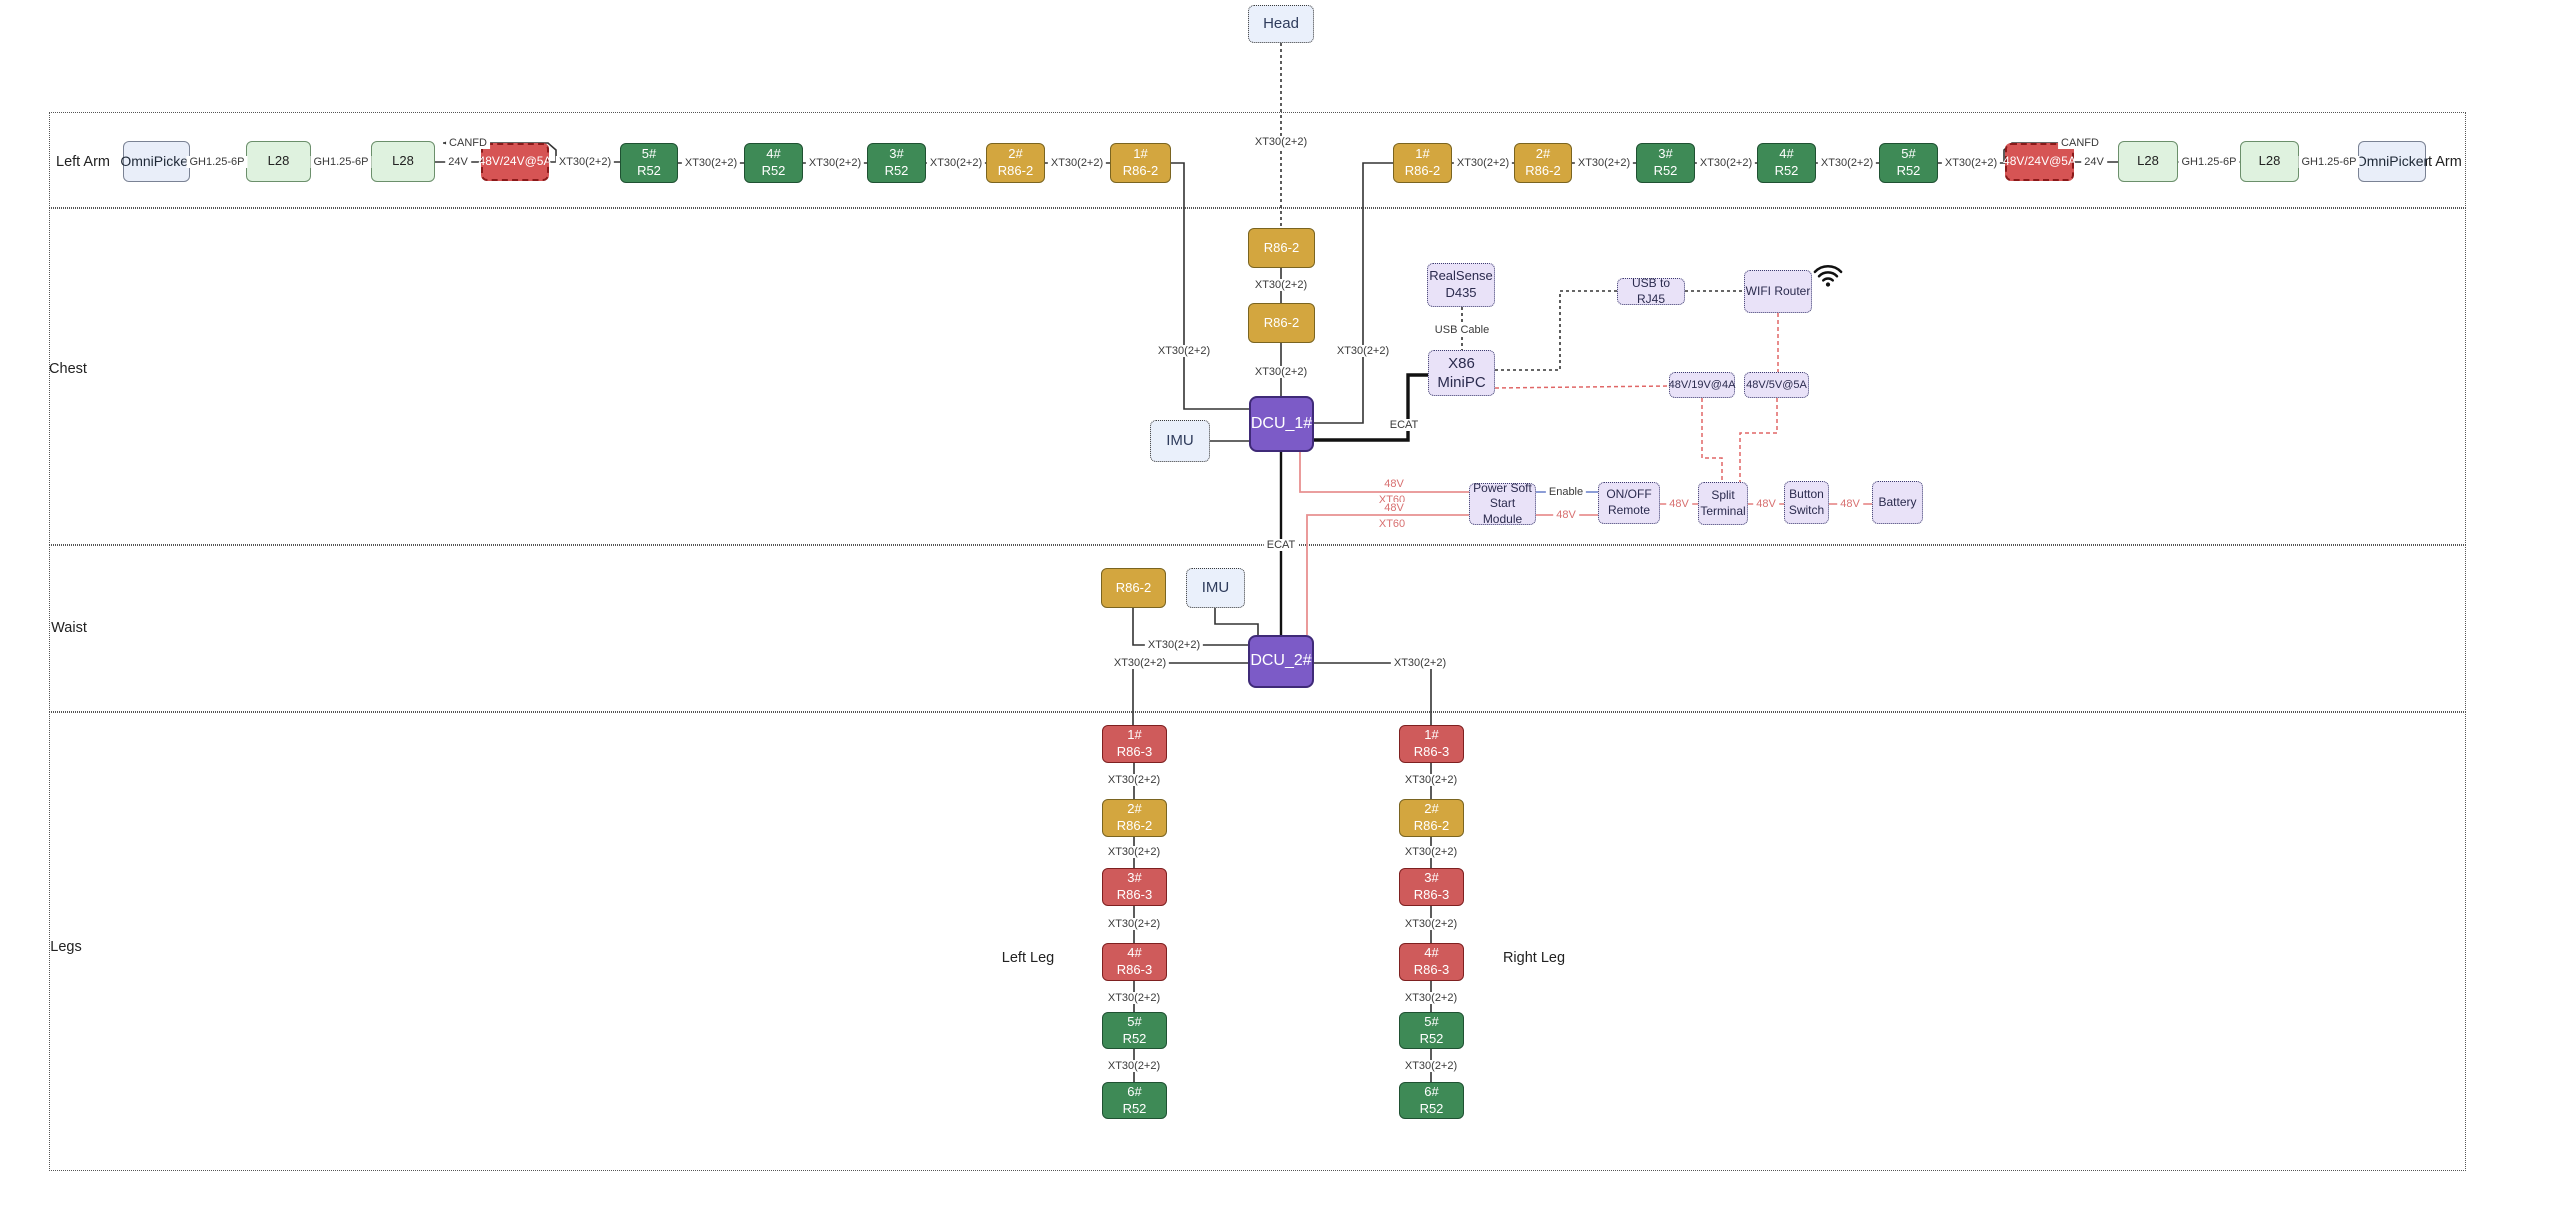 The height and width of the screenshot is (1208, 2560). I want to click on node-right-omnipicker: OmniPicker, so click(2392, 161).